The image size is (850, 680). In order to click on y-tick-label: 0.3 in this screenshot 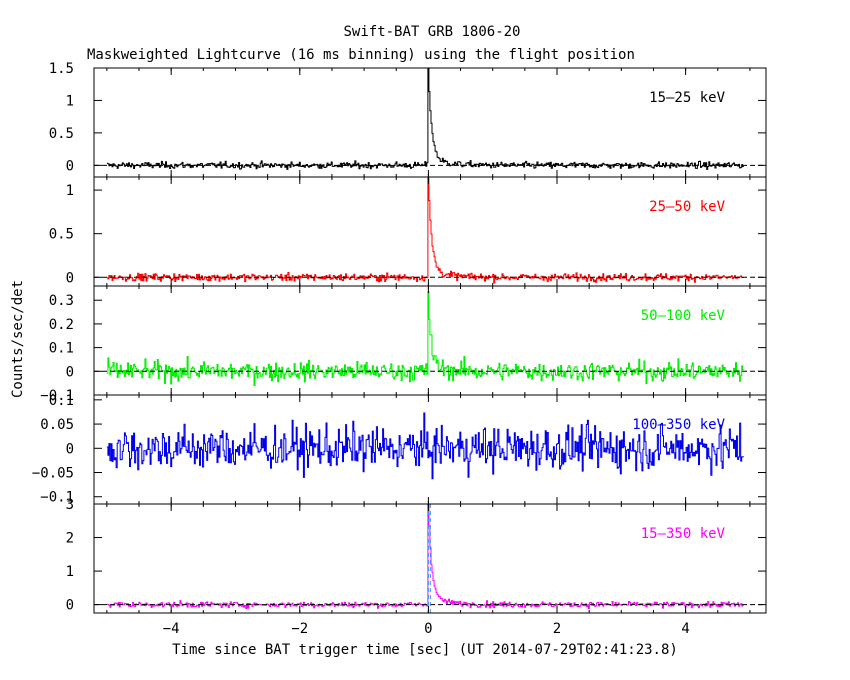, I will do `click(61, 301)`.